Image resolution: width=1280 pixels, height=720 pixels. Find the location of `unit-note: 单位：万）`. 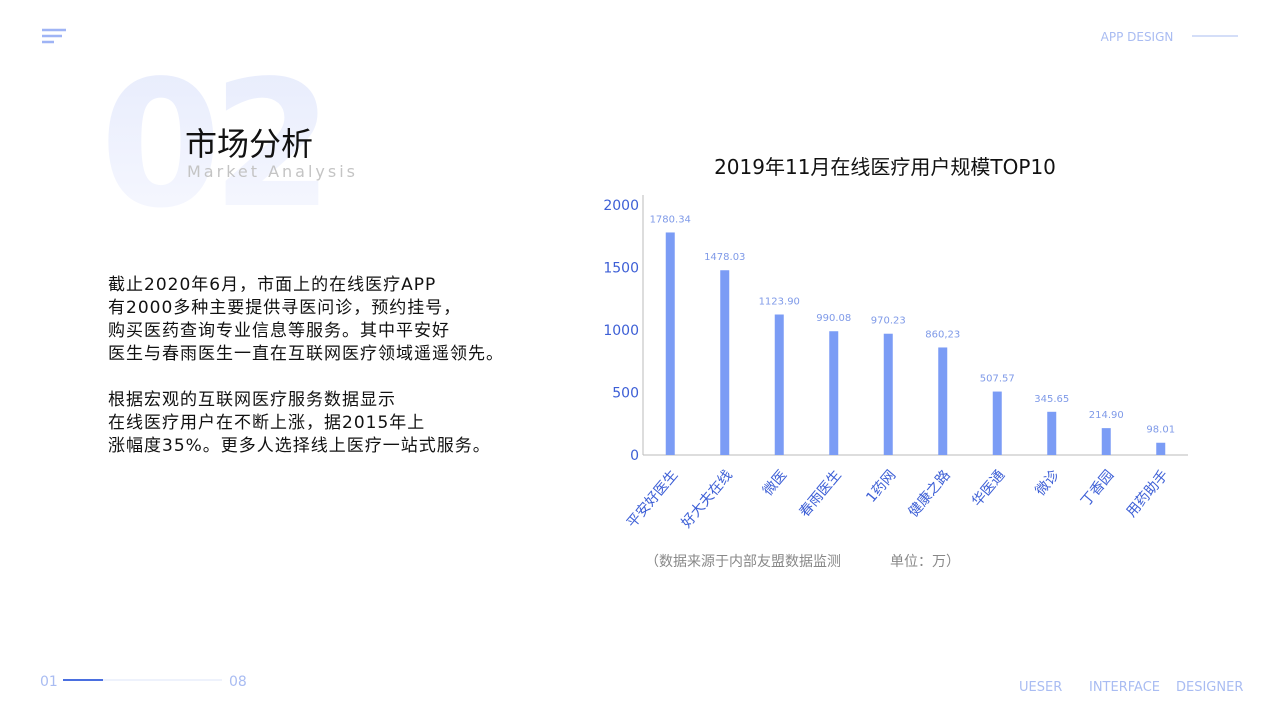

unit-note: 单位：万） is located at coordinates (925, 562).